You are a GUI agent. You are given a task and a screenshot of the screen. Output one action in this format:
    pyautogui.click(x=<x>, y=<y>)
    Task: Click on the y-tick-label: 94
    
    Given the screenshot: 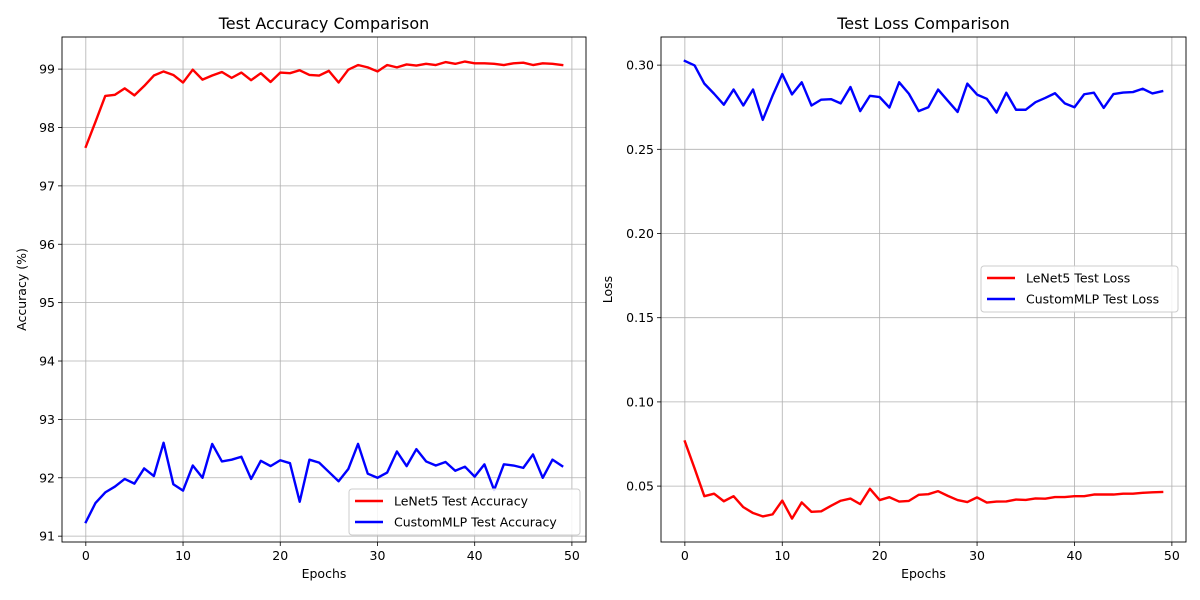 What is the action you would take?
    pyautogui.click(x=47, y=361)
    